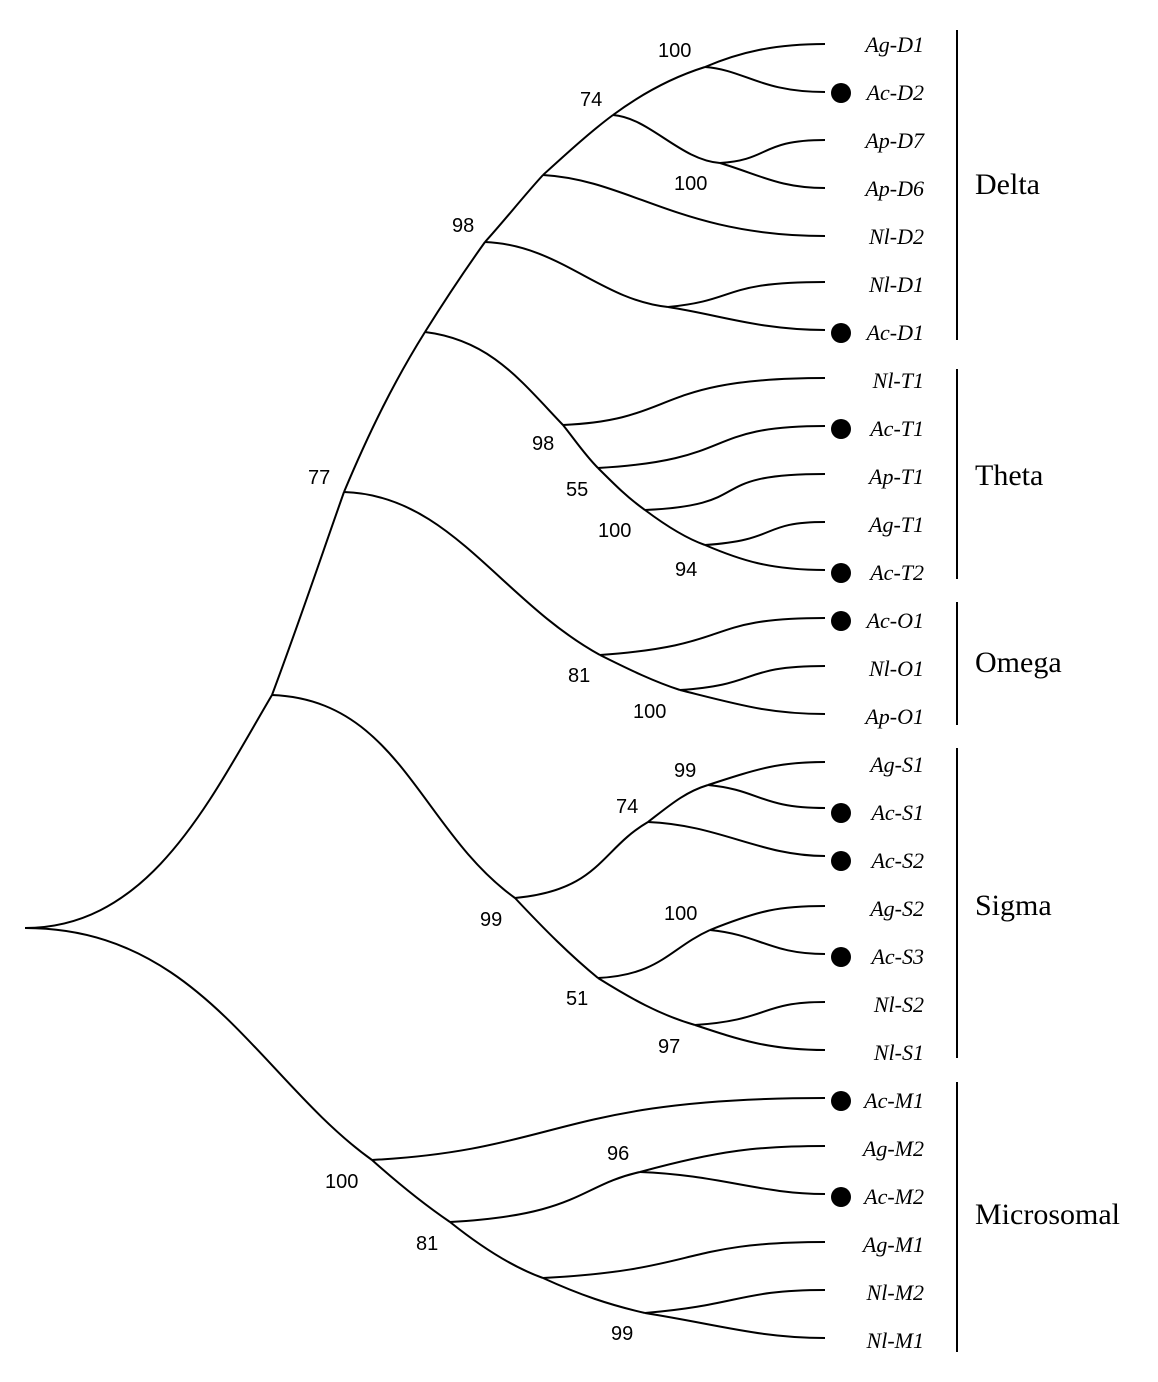 This screenshot has height=1382, width=1158. Describe the element at coordinates (893, 1100) in the screenshot. I see `taxon-label: Ac-M1` at that location.